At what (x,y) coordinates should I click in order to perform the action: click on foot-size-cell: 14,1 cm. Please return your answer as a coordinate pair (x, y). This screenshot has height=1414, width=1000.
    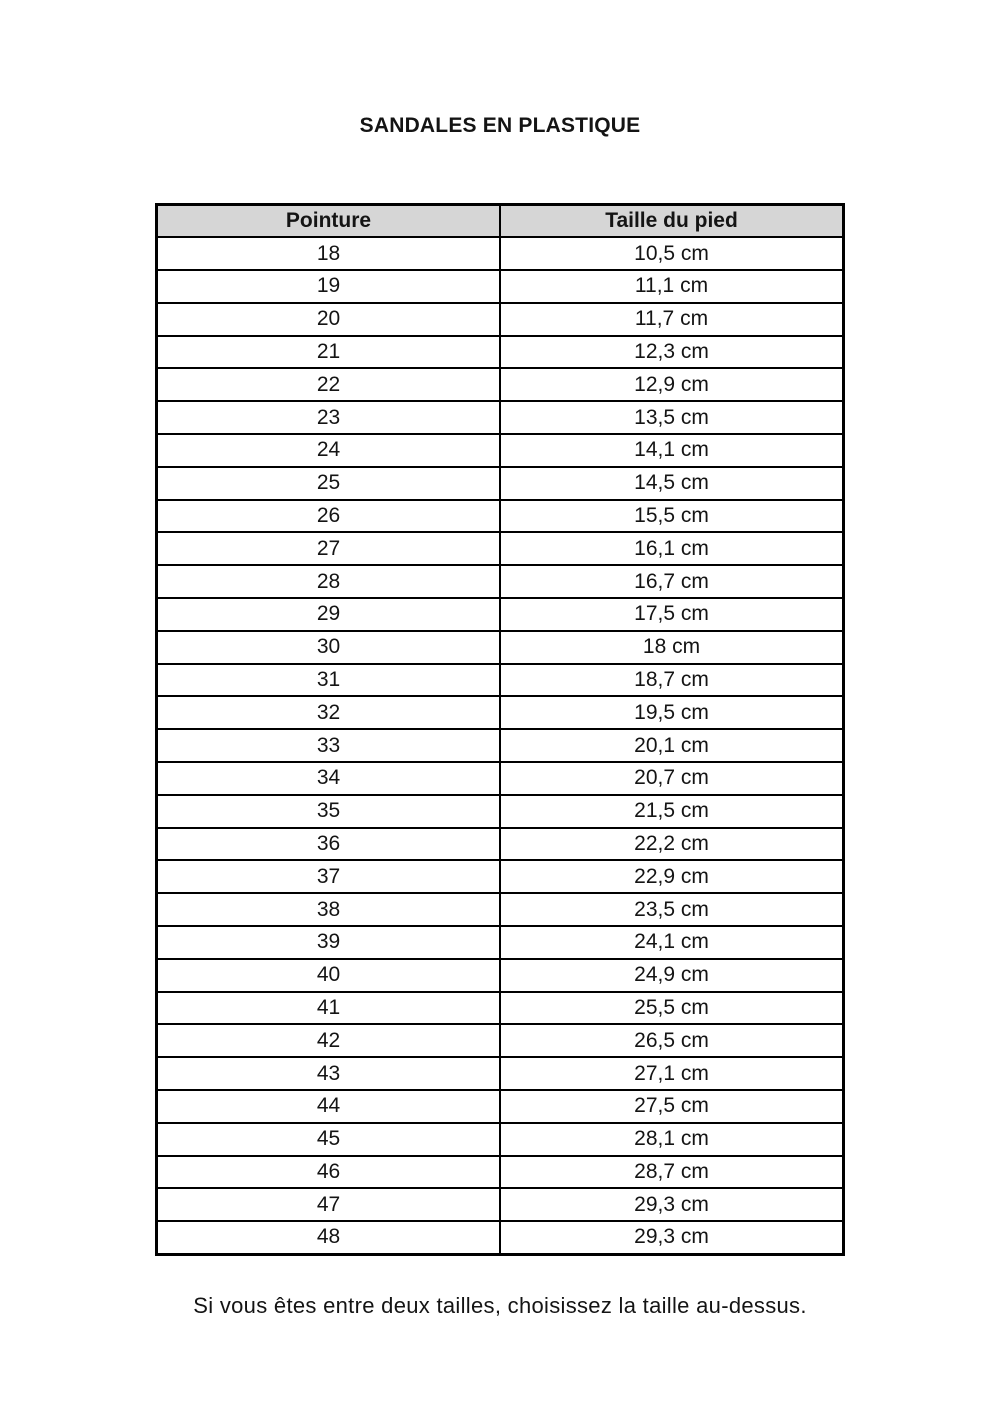
    Looking at the image, I should click on (672, 450).